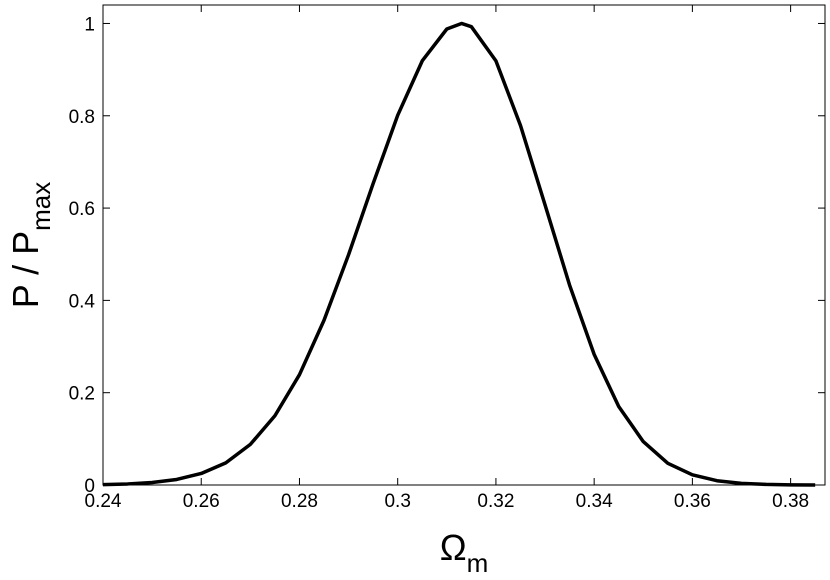 This screenshot has width=830, height=580. What do you see at coordinates (82, 209) in the screenshot?
I see `y-tick-label: 0.6` at bounding box center [82, 209].